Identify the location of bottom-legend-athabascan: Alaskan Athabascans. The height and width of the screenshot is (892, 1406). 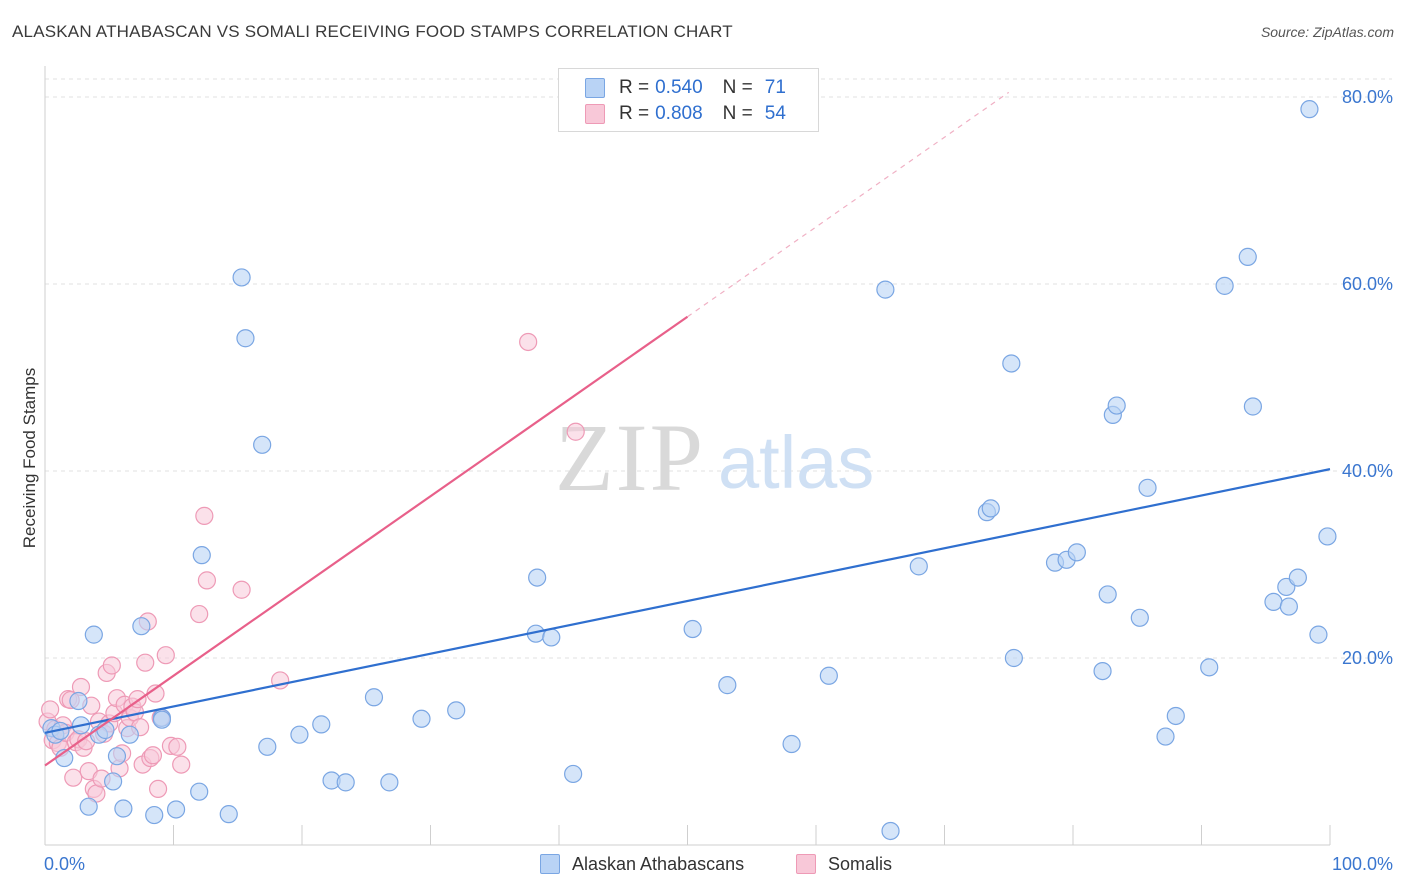
(642, 864).